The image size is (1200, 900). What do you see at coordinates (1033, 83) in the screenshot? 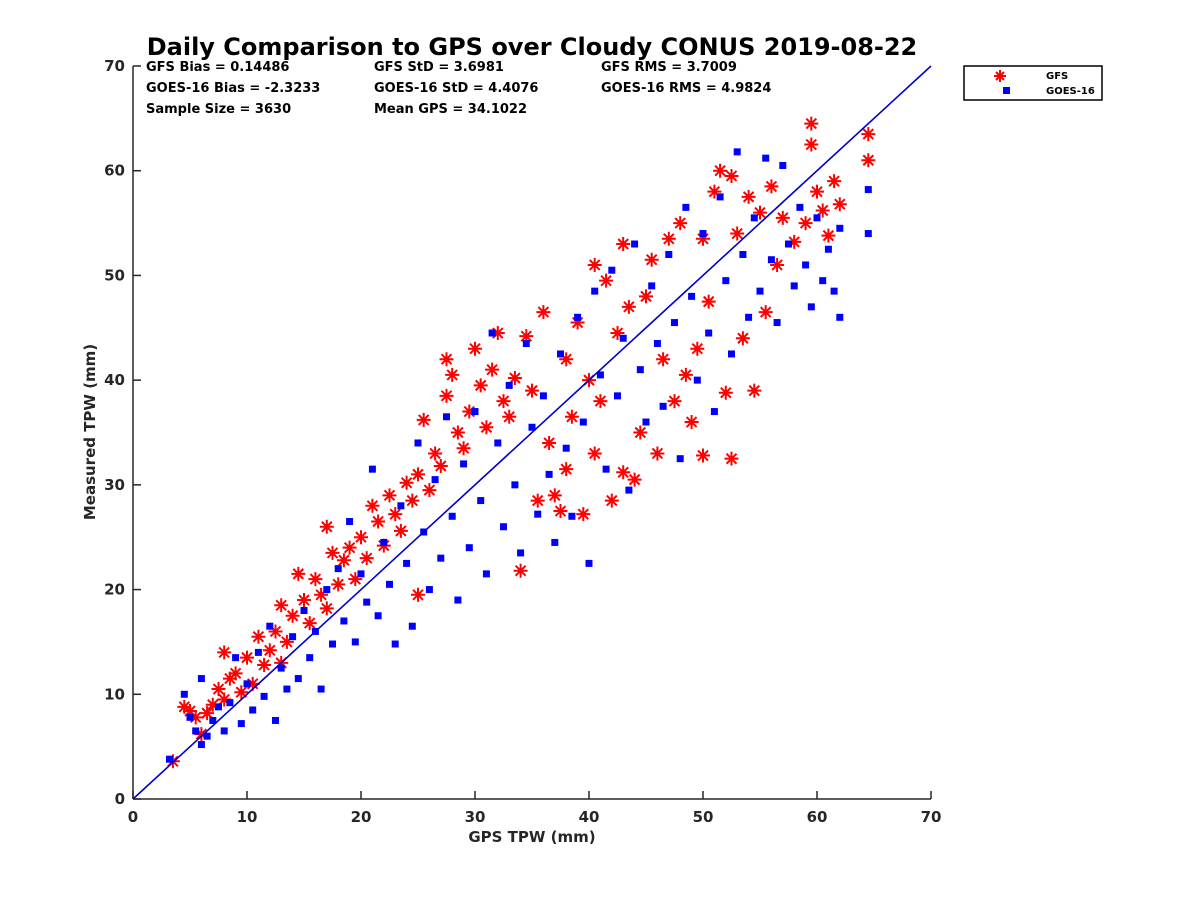
I see `legend: GFS GOES-16` at bounding box center [1033, 83].